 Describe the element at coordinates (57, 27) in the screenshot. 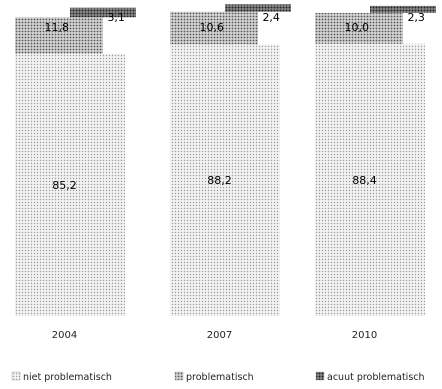

I see `value-label-problematisch-2004: 11,8` at that location.